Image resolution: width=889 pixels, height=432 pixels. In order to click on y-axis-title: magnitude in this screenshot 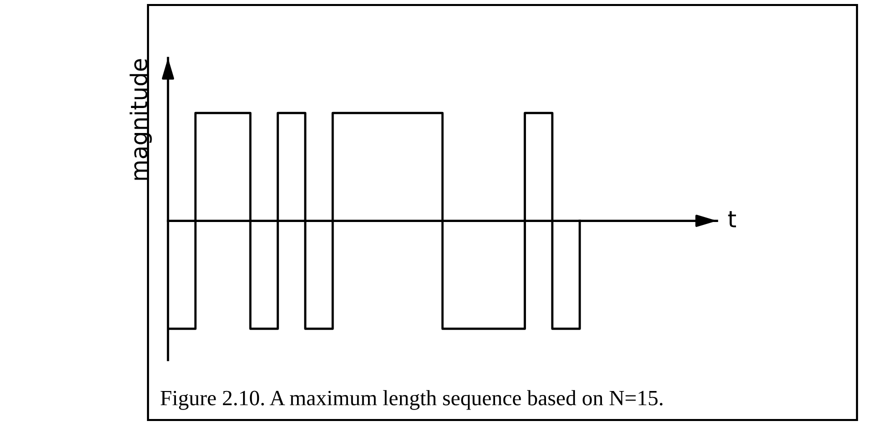, I will do `click(141, 119)`.